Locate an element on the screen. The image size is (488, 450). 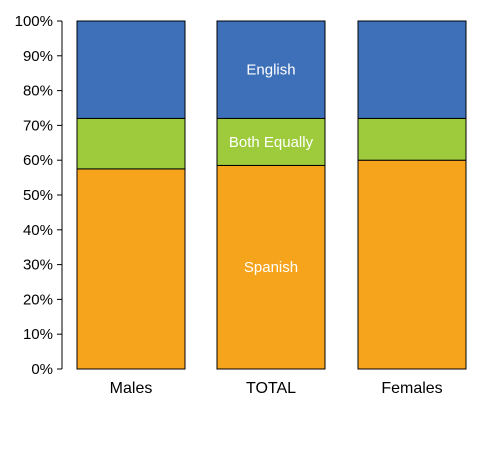
y-tick-label: 40% is located at coordinates (38, 230).